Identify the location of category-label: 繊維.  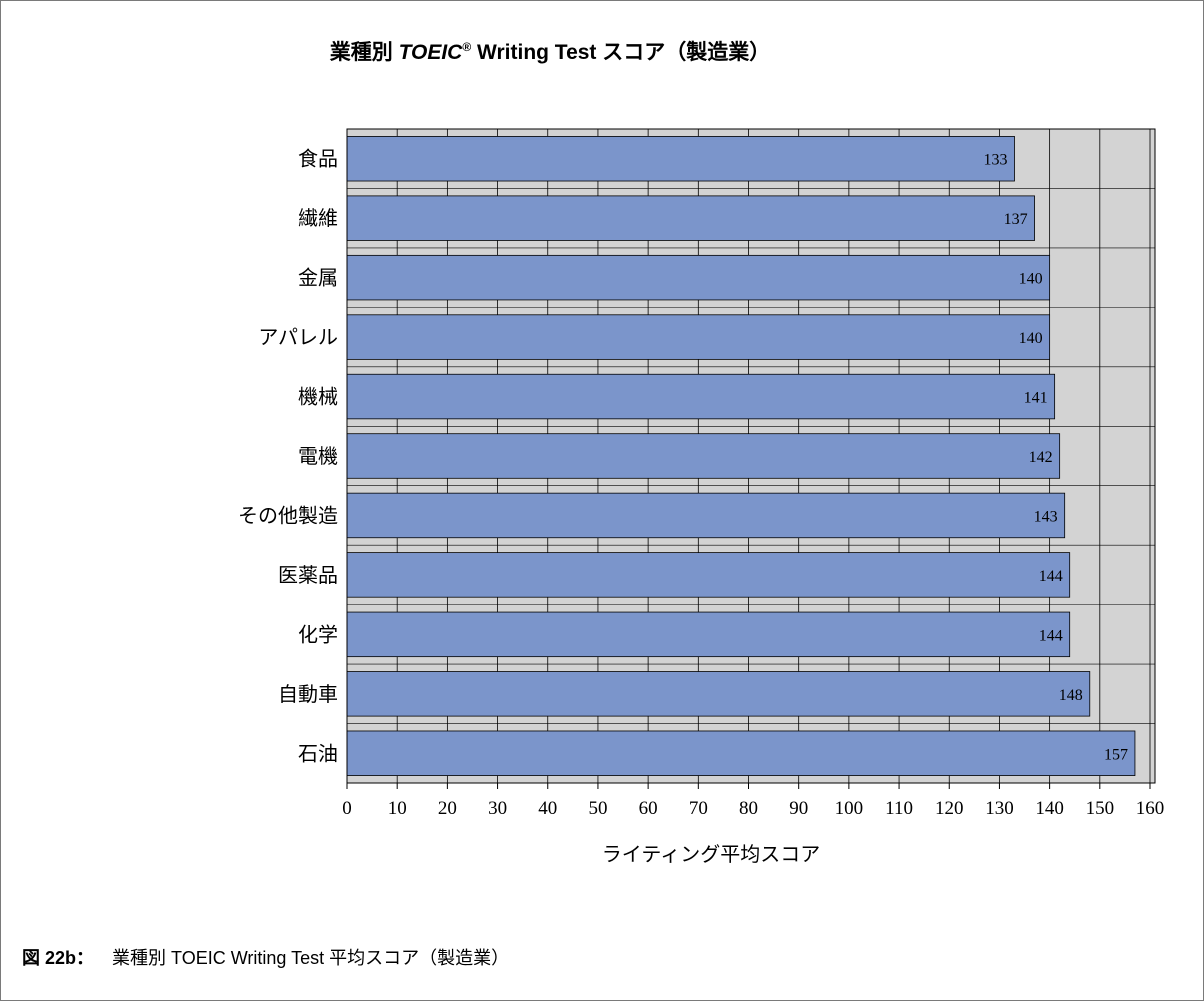
(318, 218).